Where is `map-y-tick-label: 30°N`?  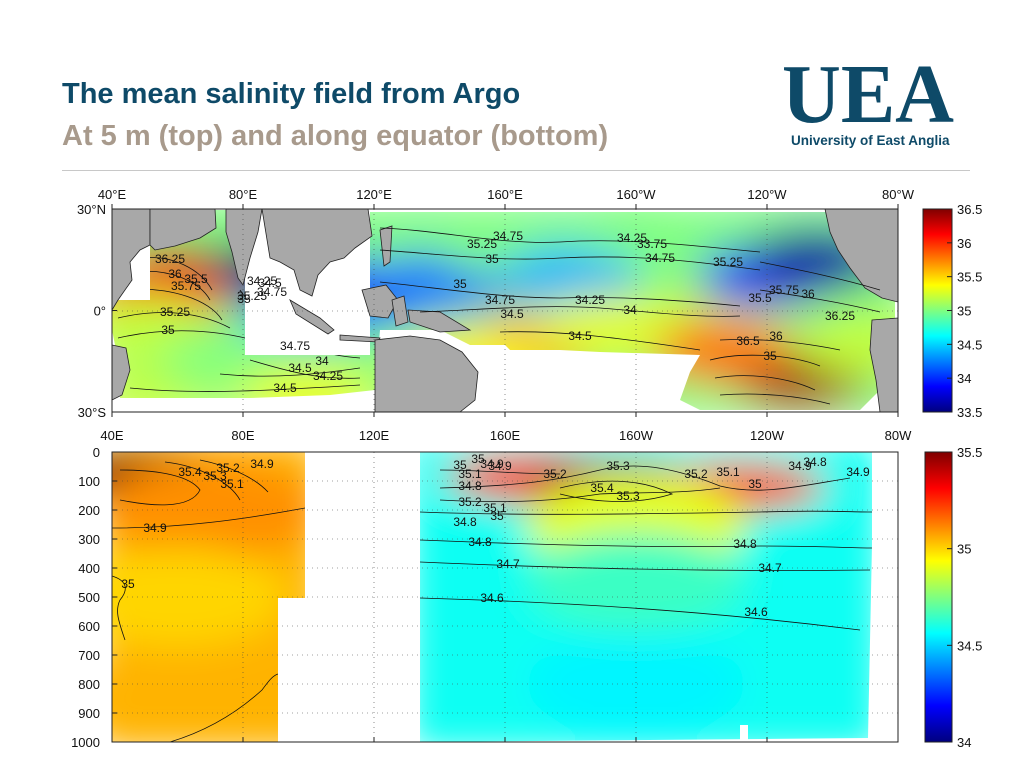 map-y-tick-label: 30°N is located at coordinates (91, 209).